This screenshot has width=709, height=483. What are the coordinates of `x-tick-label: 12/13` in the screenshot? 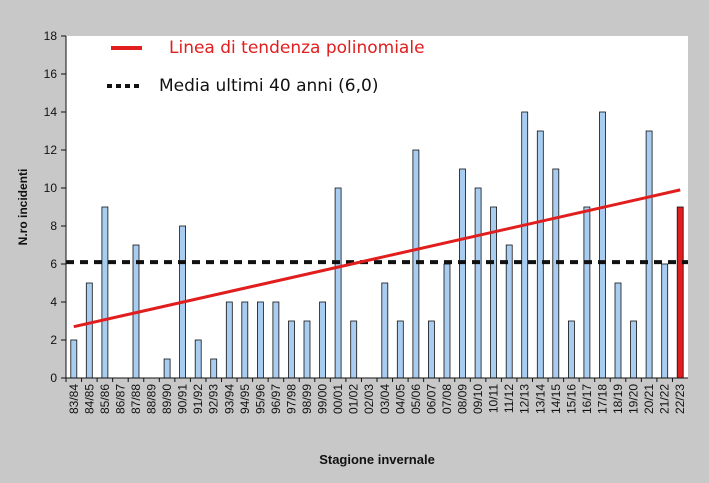 It's located at (525, 399).